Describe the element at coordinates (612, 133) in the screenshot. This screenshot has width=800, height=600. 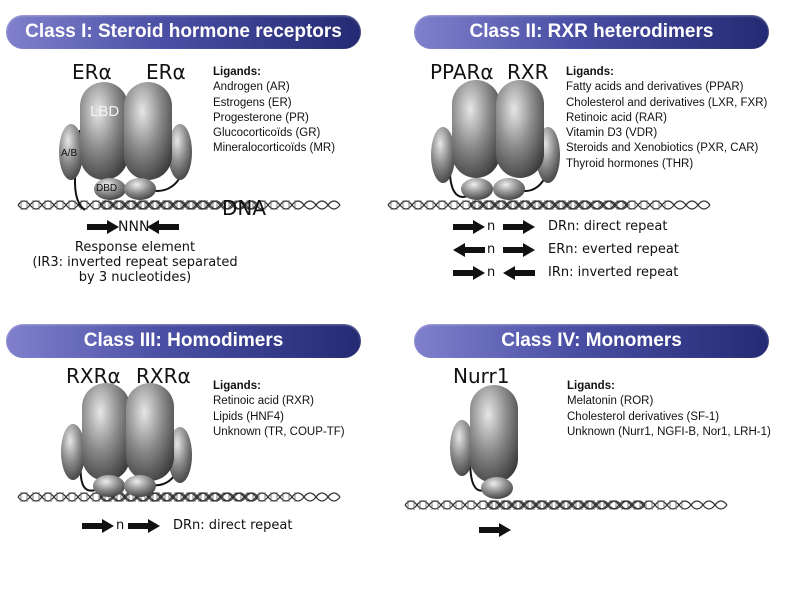
I see `ligand-item: Vitamin D3 (VDR)` at that location.